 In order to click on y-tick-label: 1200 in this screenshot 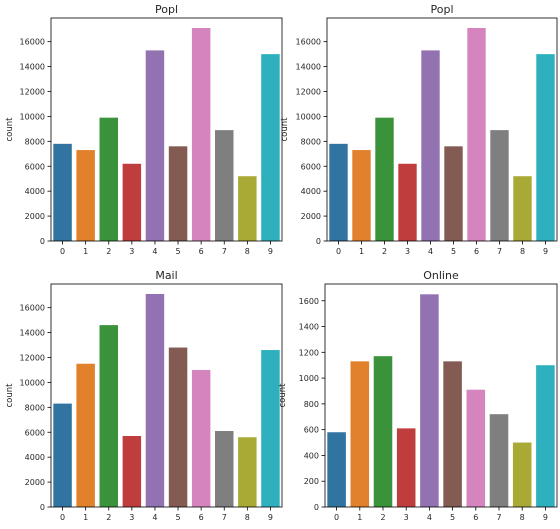, I will do `click(309, 352)`.